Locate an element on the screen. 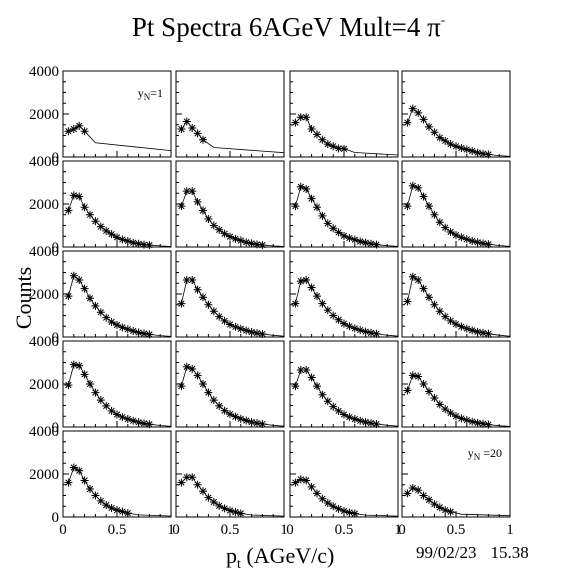 The height and width of the screenshot is (587, 577). footer-time: 15.38 is located at coordinates (509, 552).